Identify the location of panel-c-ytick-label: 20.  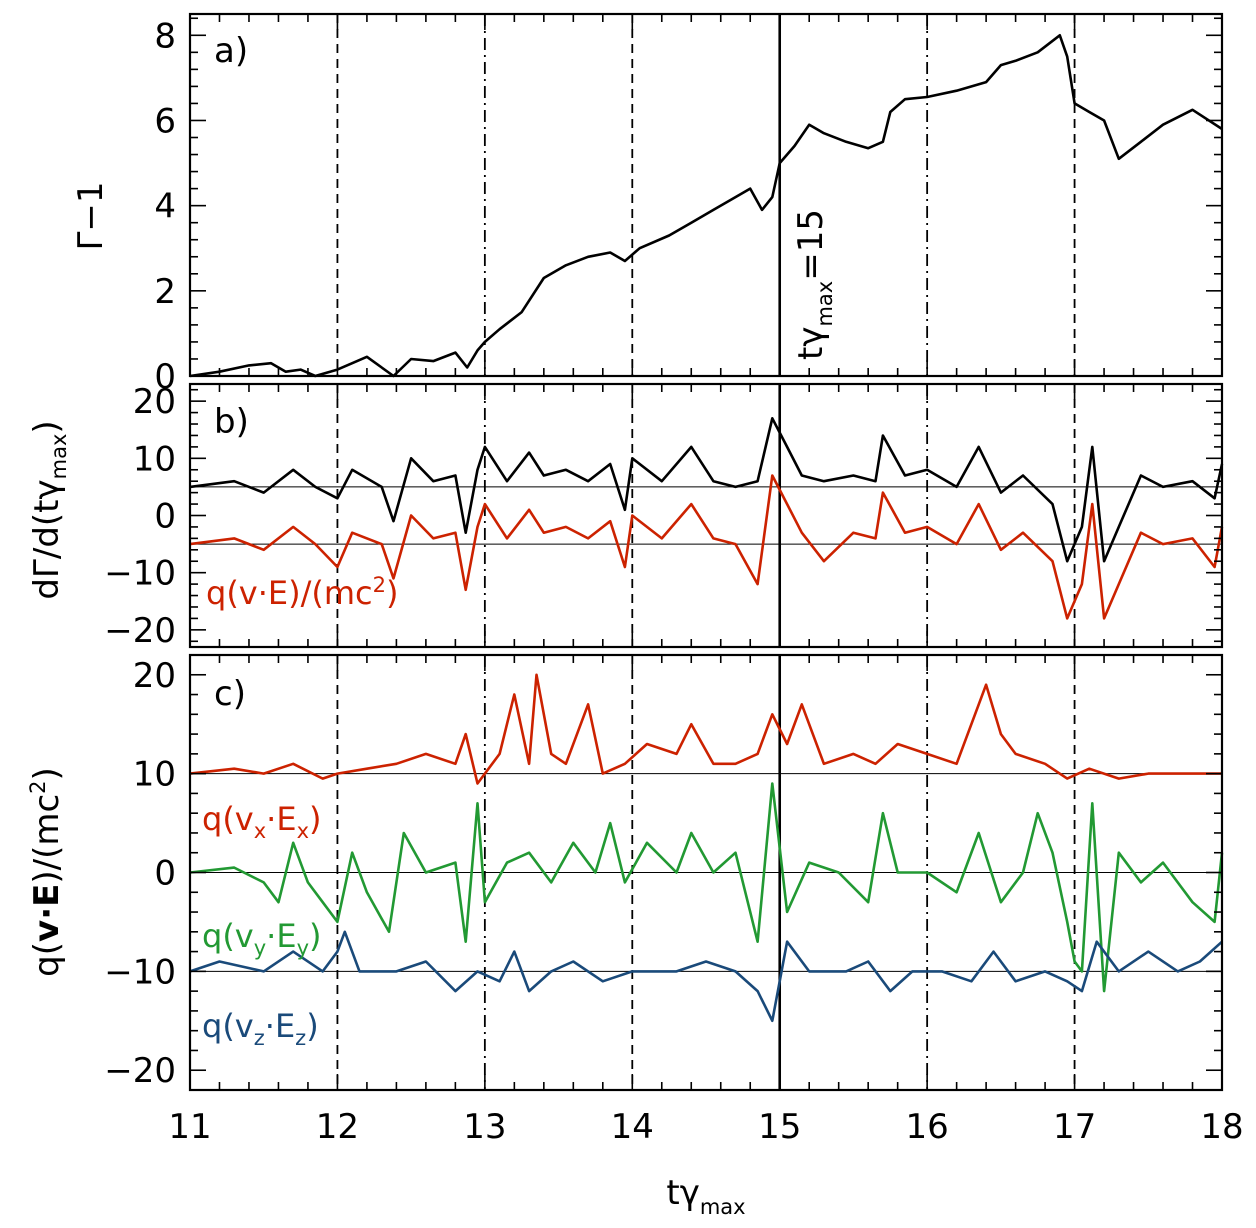
(154, 676).